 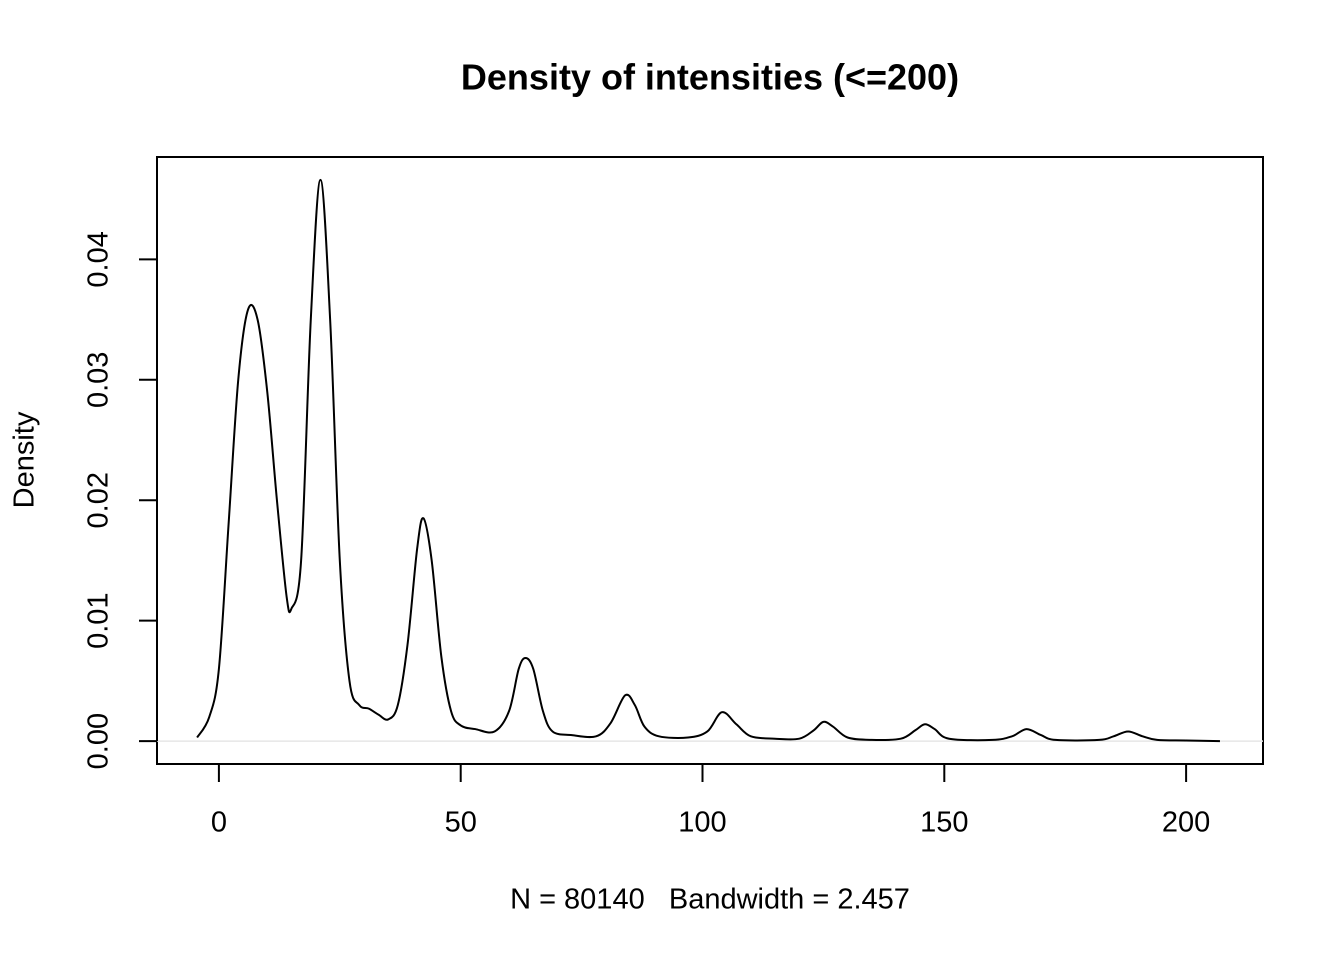 What do you see at coordinates (99, 500) in the screenshot?
I see `y-tick-label: 0.02` at bounding box center [99, 500].